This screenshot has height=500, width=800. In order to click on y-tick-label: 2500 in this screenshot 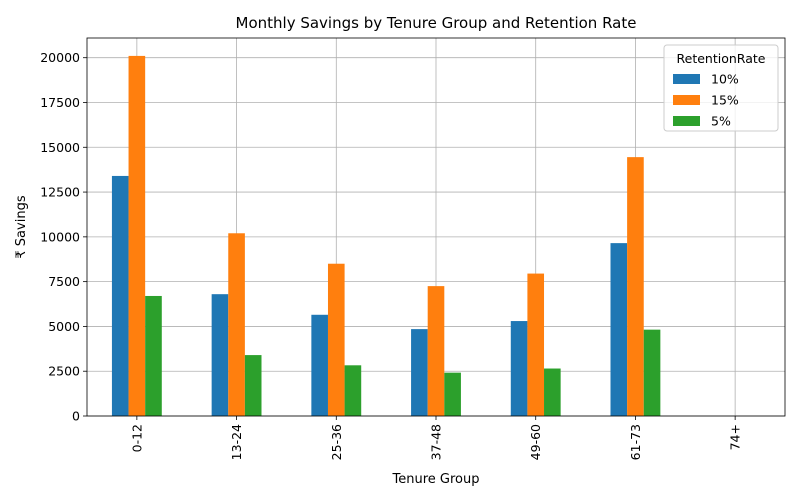, I will do `click(64, 371)`.